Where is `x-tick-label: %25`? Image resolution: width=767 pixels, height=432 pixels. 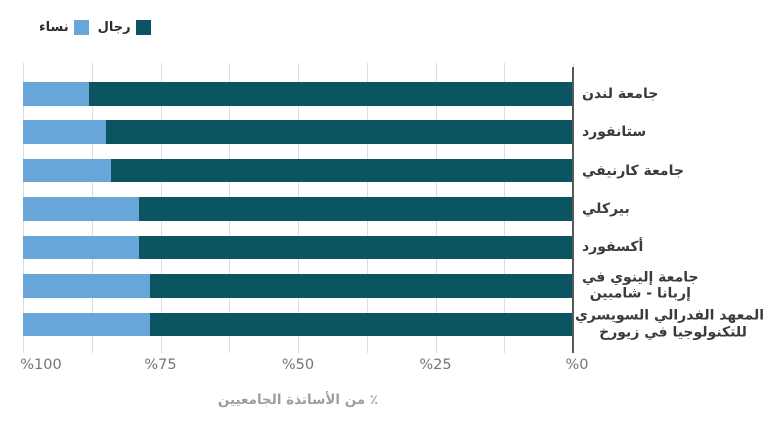
x-tick-label: %25 is located at coordinates (435, 365).